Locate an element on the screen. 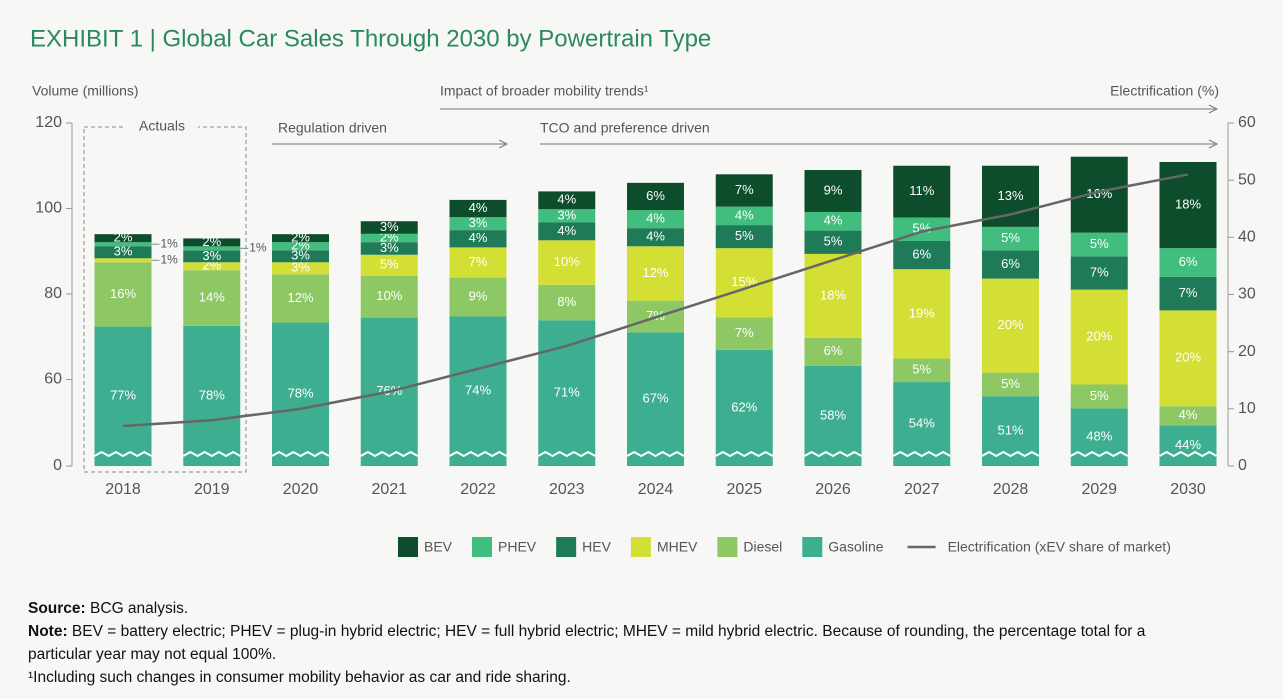 The width and height of the screenshot is (1283, 699). data-label: 1% is located at coordinates (170, 243).